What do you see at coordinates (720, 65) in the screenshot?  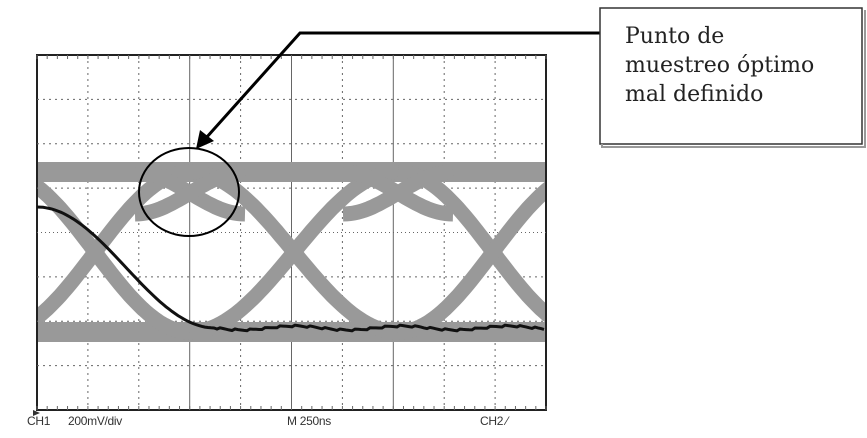 I see `callout-line-2: muestreo óptimo` at bounding box center [720, 65].